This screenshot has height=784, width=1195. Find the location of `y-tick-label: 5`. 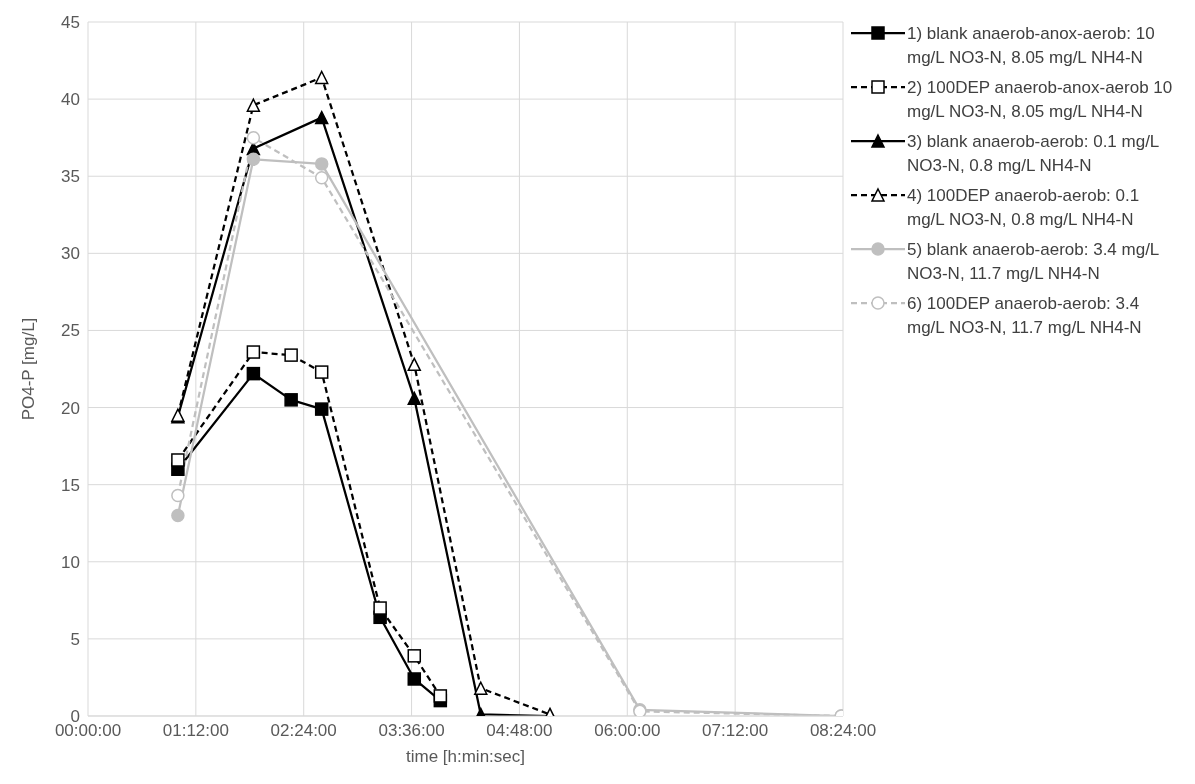

y-tick-label: 5 is located at coordinates (75, 639).